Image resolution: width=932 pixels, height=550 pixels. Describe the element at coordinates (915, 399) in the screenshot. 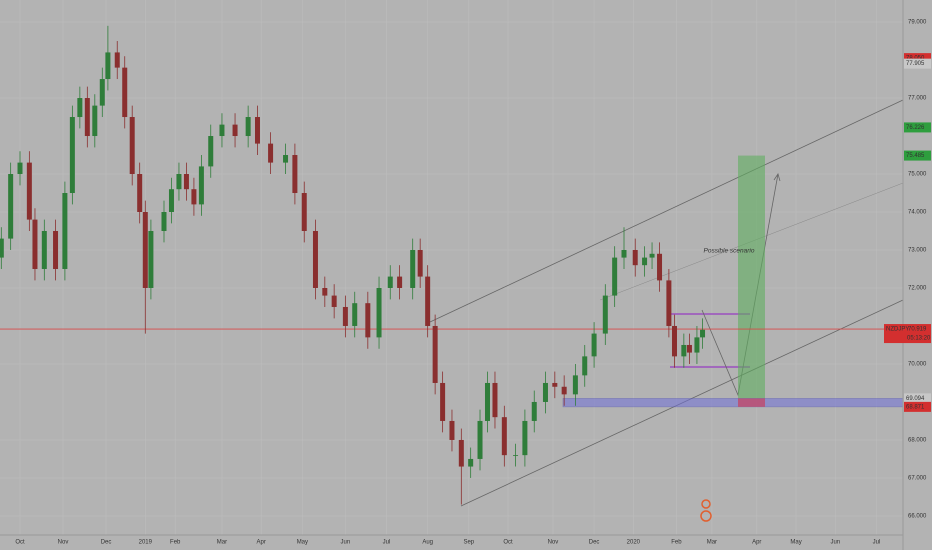

I see `price-label: 69.094` at that location.